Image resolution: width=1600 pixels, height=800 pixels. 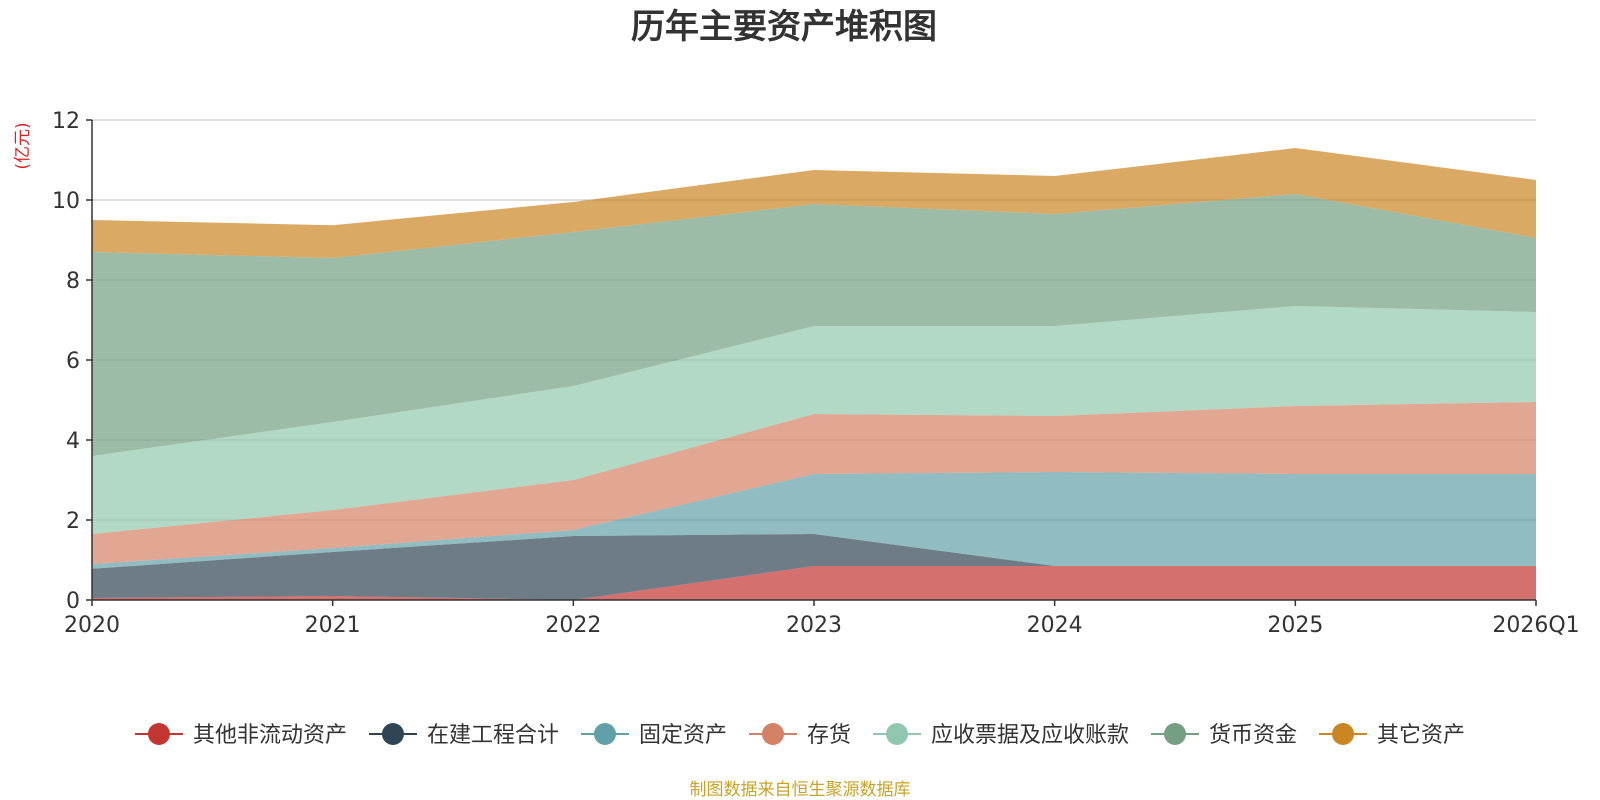 What do you see at coordinates (73, 281) in the screenshot?
I see `y-tick-label-4: 8` at bounding box center [73, 281].